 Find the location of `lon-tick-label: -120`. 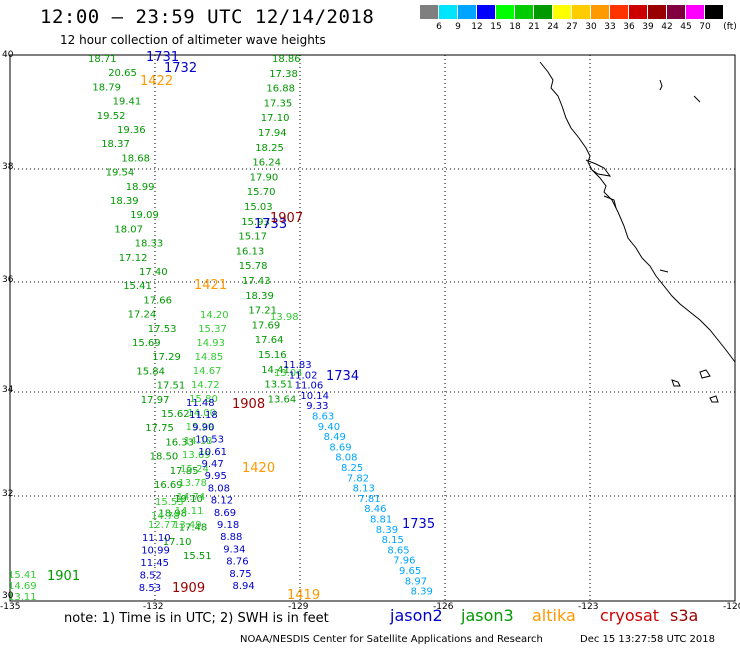

lon-tick-label: -120 is located at coordinates (731, 607).